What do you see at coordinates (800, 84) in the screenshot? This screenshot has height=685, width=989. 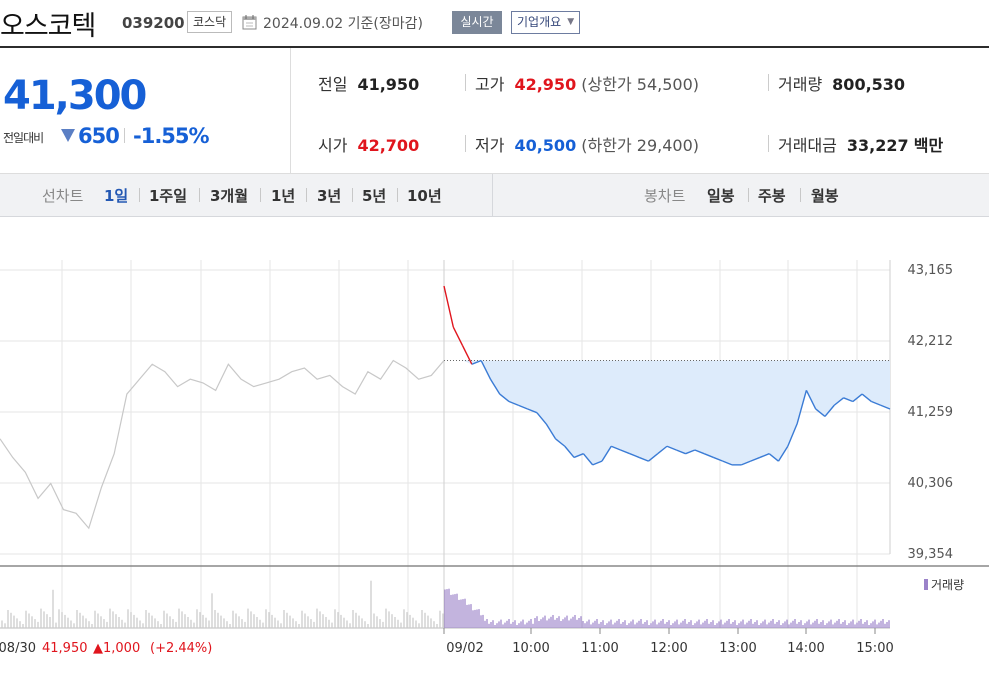 I see `volume-label: 거래량` at bounding box center [800, 84].